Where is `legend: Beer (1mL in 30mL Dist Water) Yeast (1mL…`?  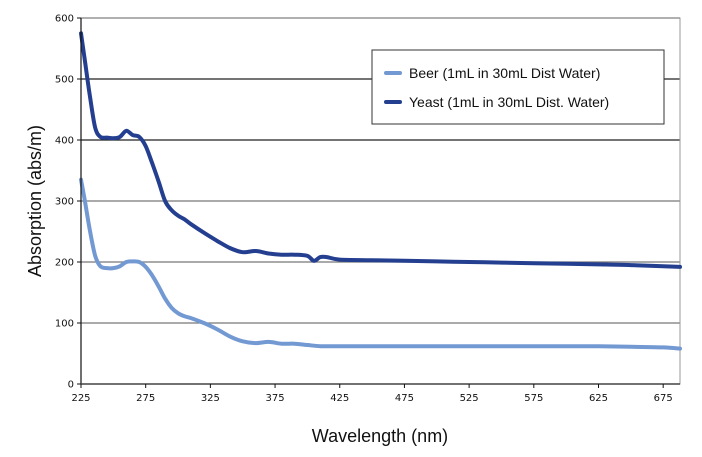
legend: Beer (1mL in 30mL Dist Water) Yeast (1mL… is located at coordinates (518, 87).